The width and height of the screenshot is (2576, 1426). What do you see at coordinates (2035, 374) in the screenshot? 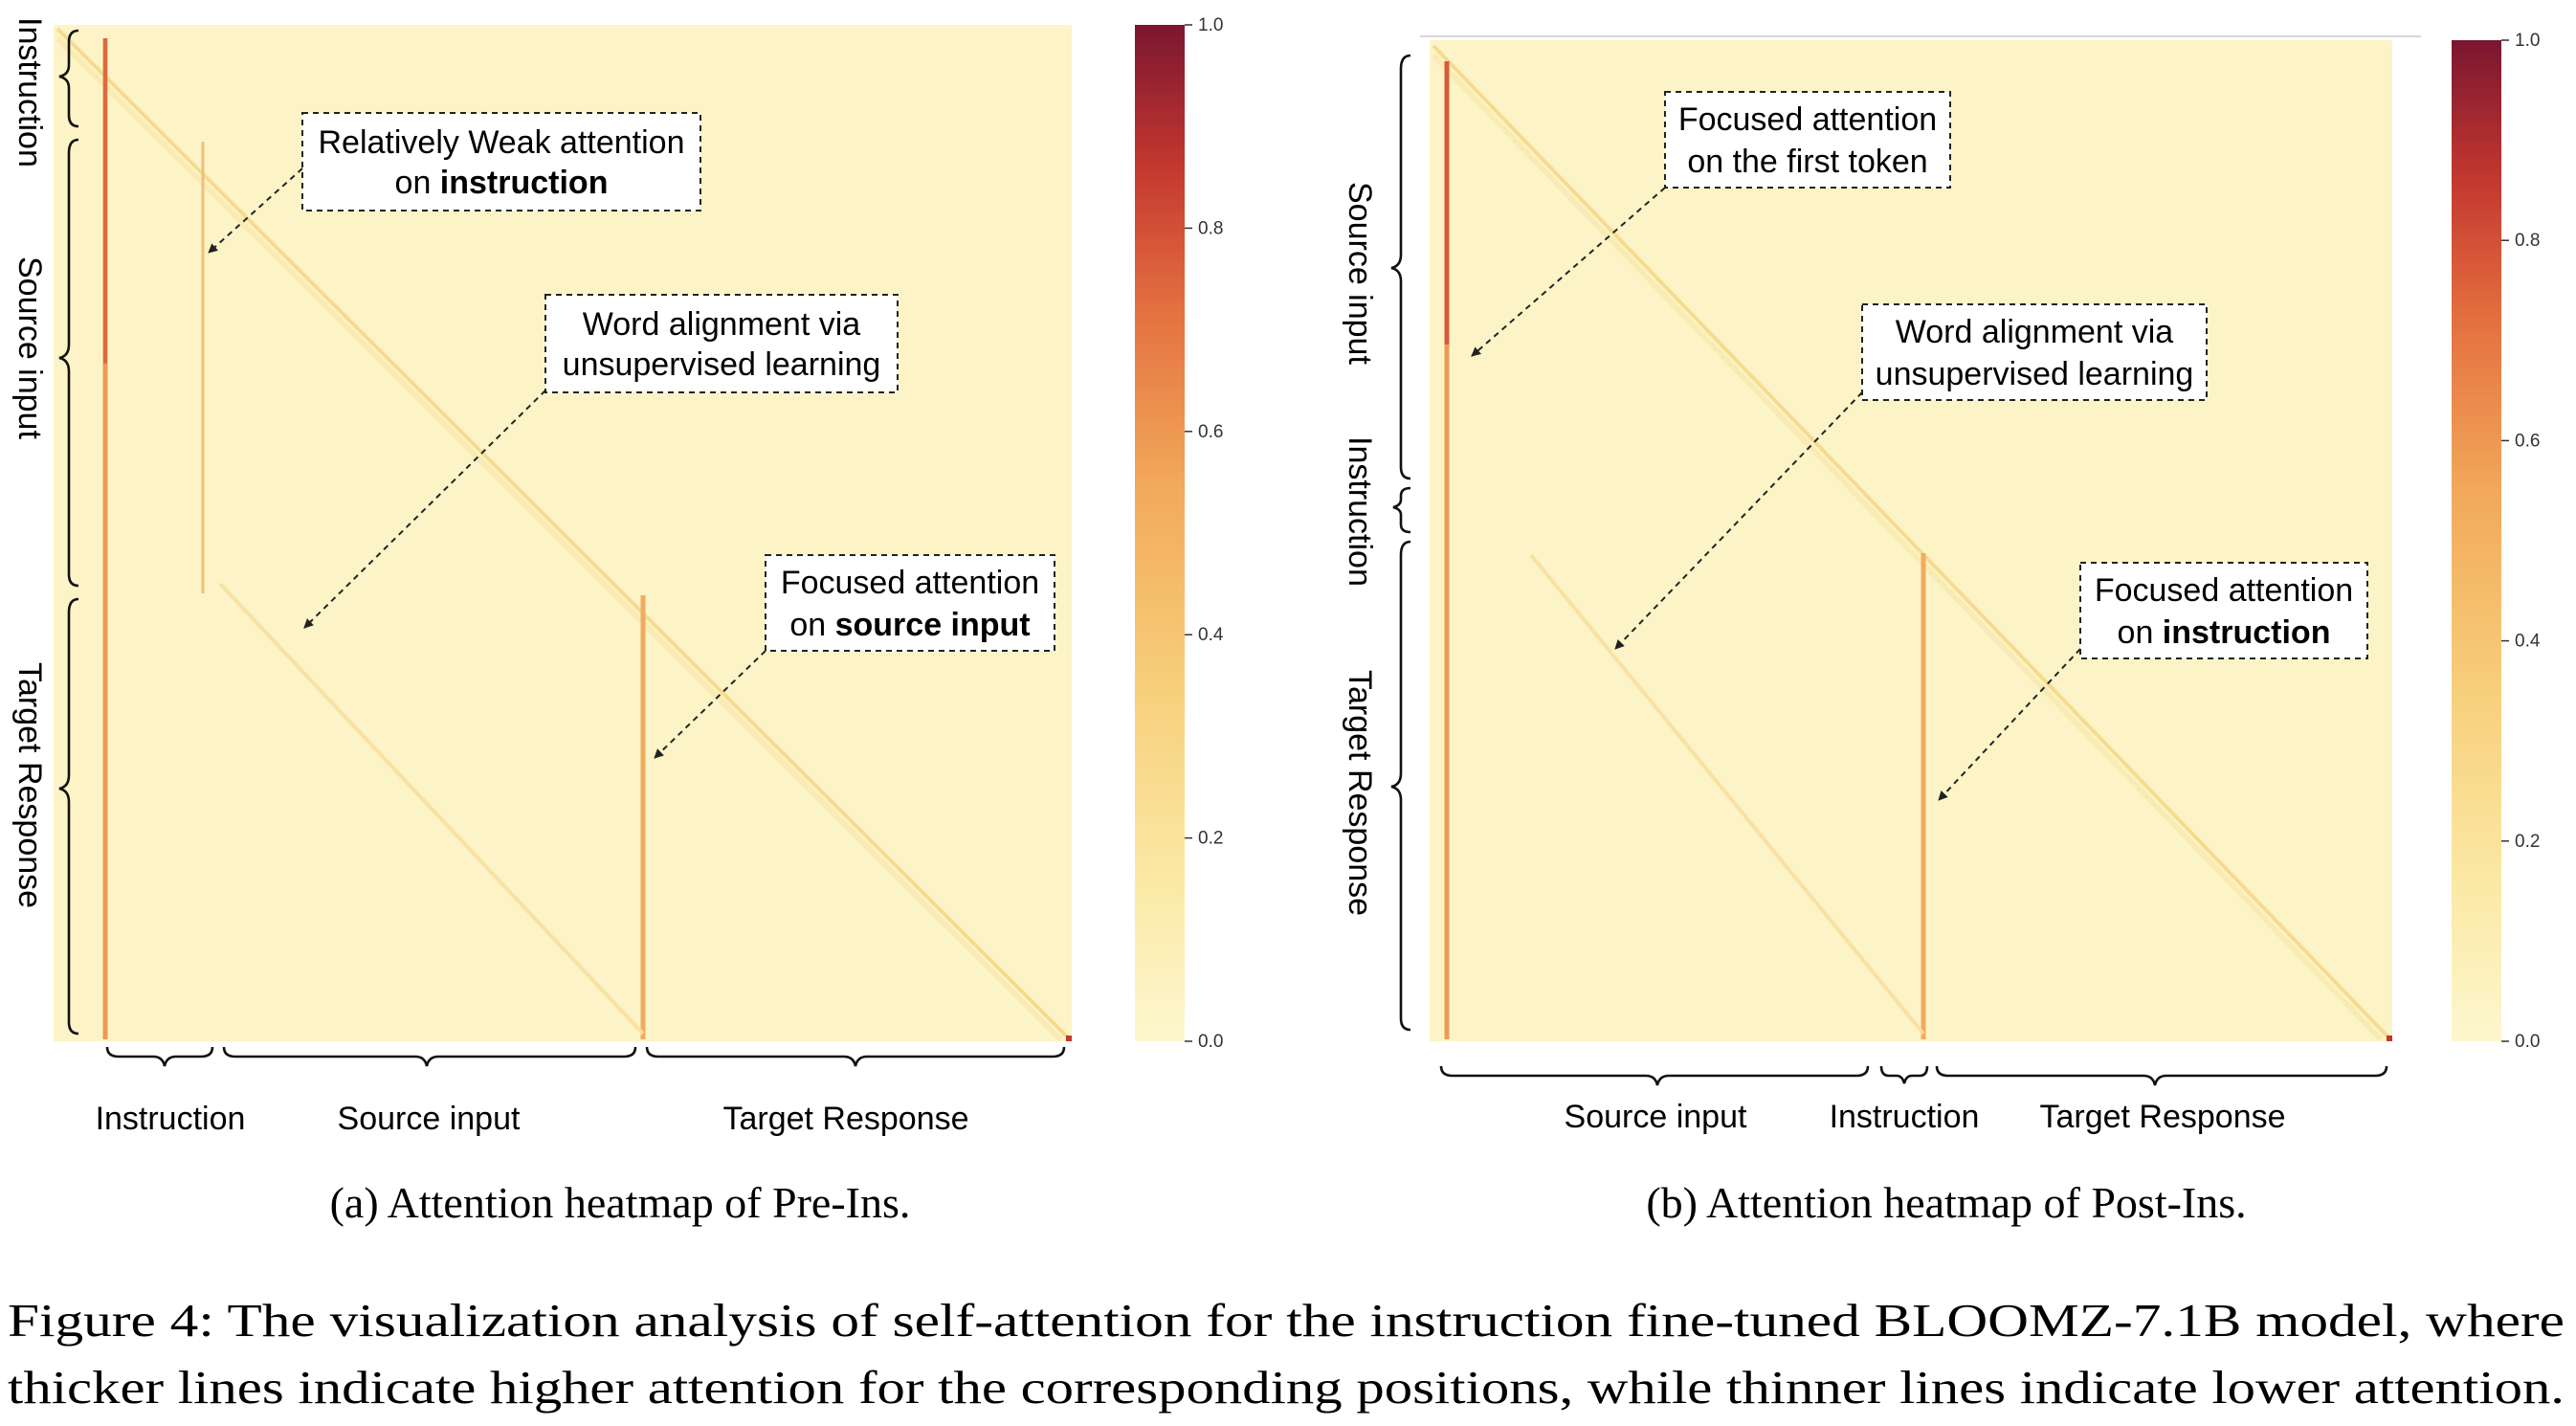
I see `annotation-b2-line2: unsupervised learning` at bounding box center [2035, 374].